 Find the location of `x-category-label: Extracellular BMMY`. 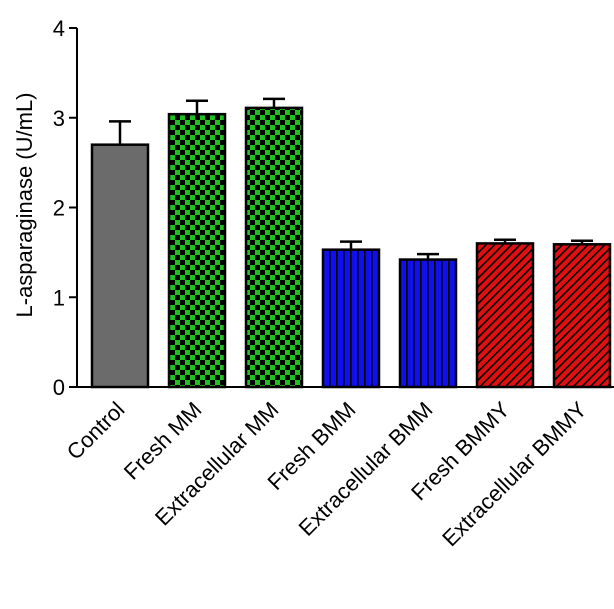

x-category-label: Extracellular BMMY is located at coordinates (514, 474).